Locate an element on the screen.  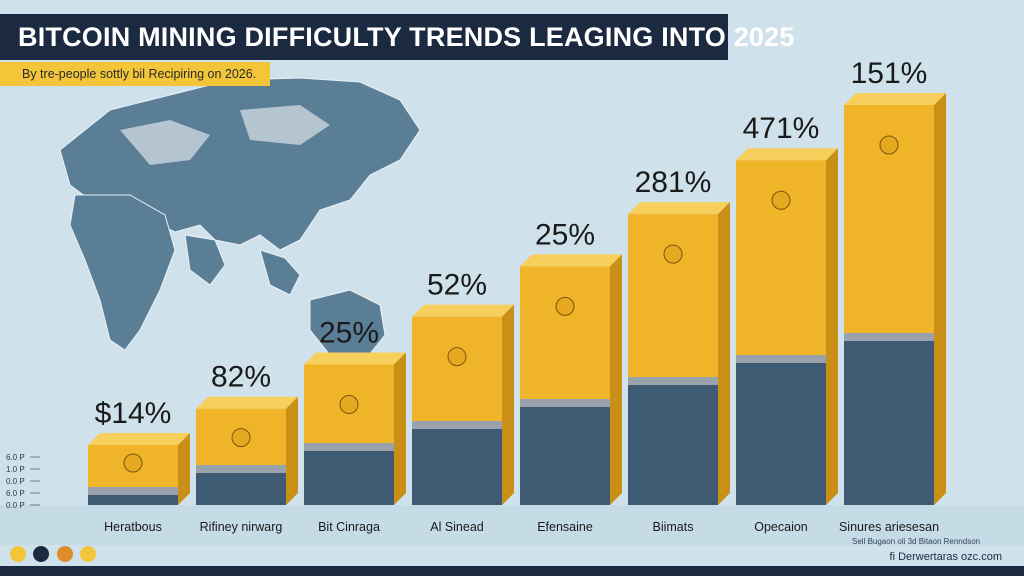
bar: 281% Biimats is located at coordinates (679, 350).